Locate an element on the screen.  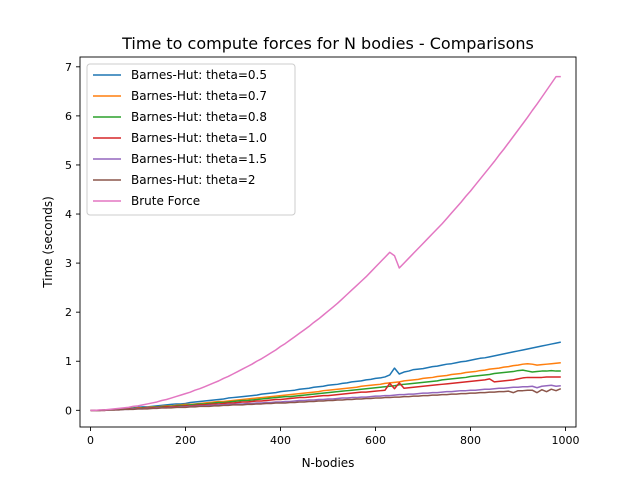
y-axis: 0 1 2 3 4 5 6 7 is located at coordinates (72, 239).